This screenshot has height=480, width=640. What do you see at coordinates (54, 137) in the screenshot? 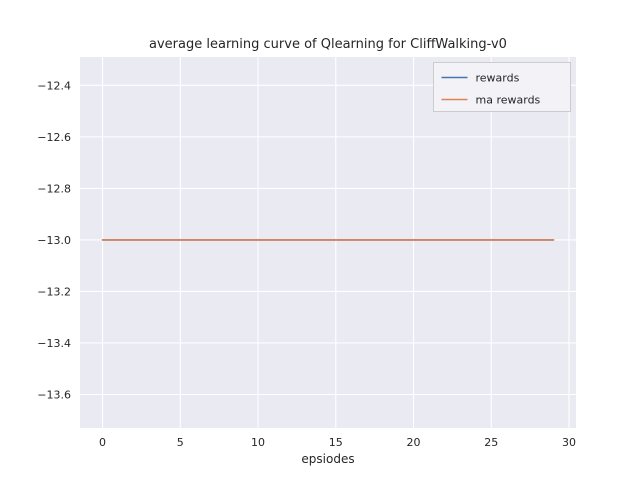
I see `y-tick-label: −12.6` at bounding box center [54, 137].